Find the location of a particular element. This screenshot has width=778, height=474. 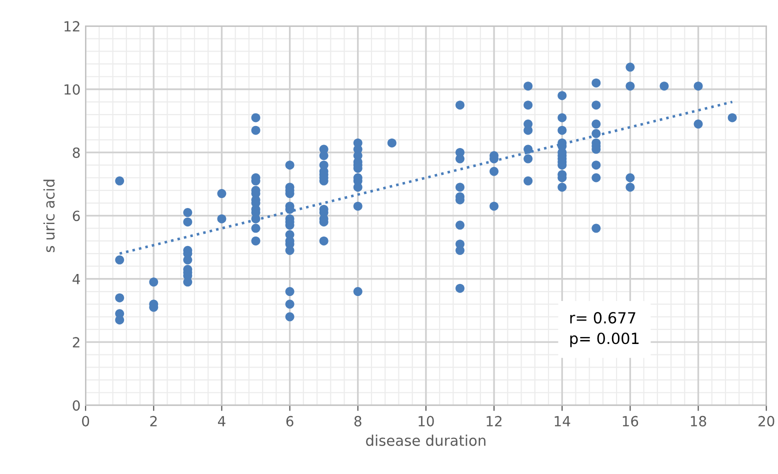

annotation: r= 0.677 p= 0.001 is located at coordinates (604, 330).